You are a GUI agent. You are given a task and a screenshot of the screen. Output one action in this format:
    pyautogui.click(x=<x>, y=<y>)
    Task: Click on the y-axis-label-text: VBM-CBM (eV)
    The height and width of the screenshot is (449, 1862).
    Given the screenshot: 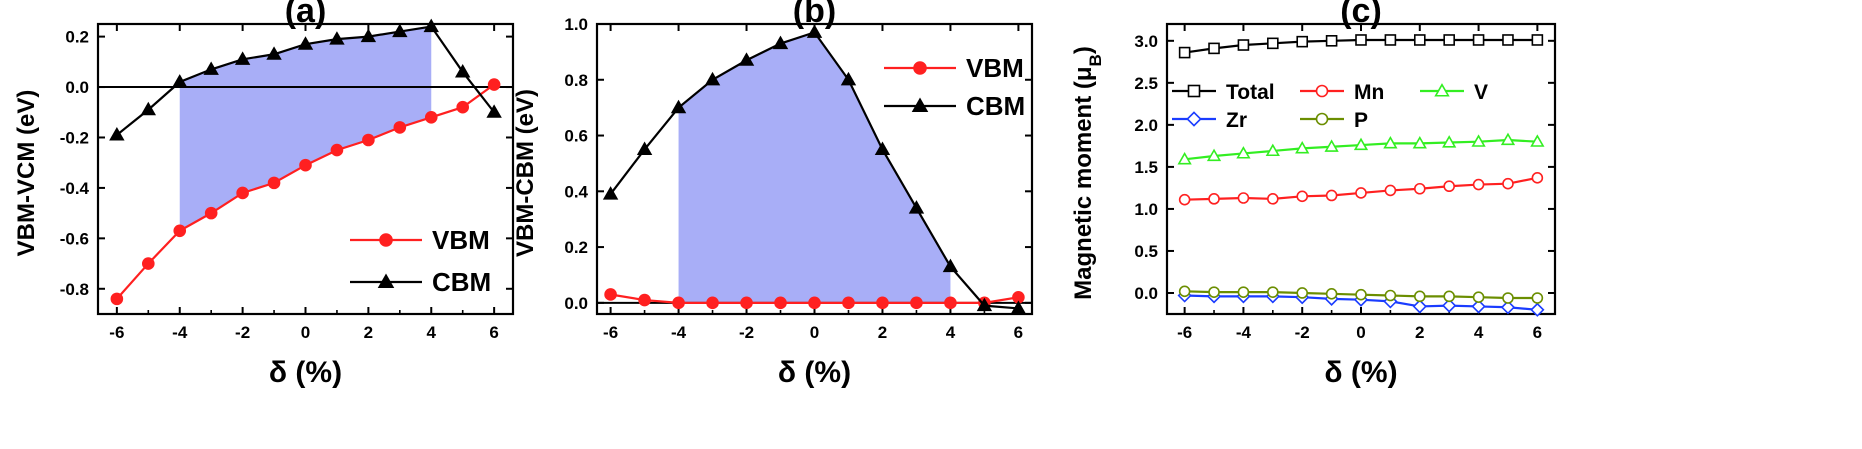 What is the action you would take?
    pyautogui.click(x=525, y=173)
    